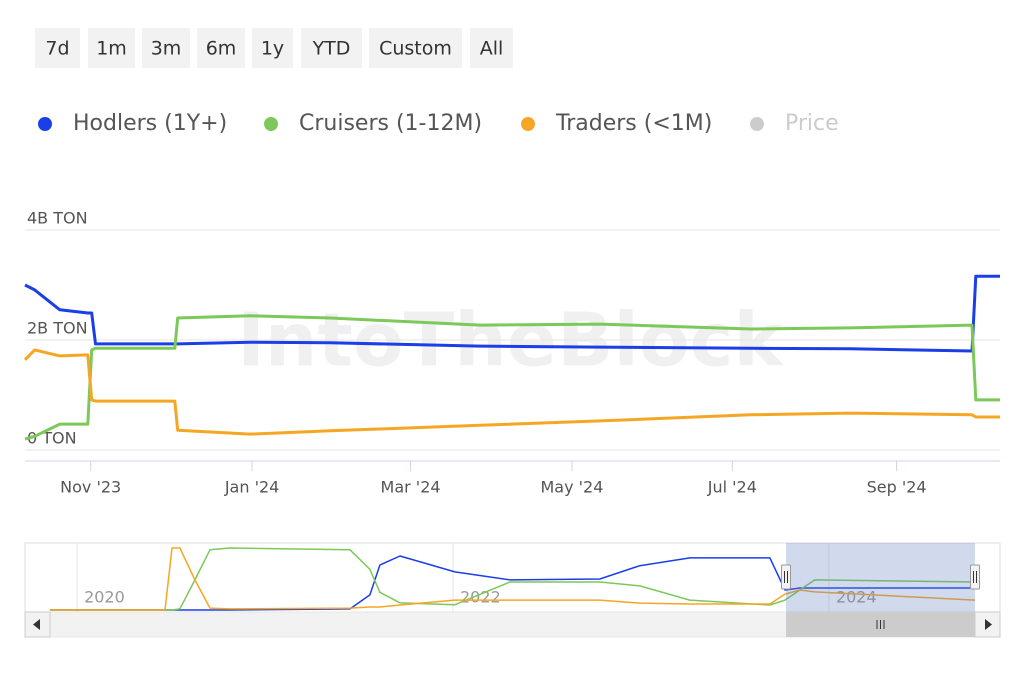  What do you see at coordinates (411, 487) in the screenshot?
I see `x-tick-label: Mar '24` at bounding box center [411, 487].